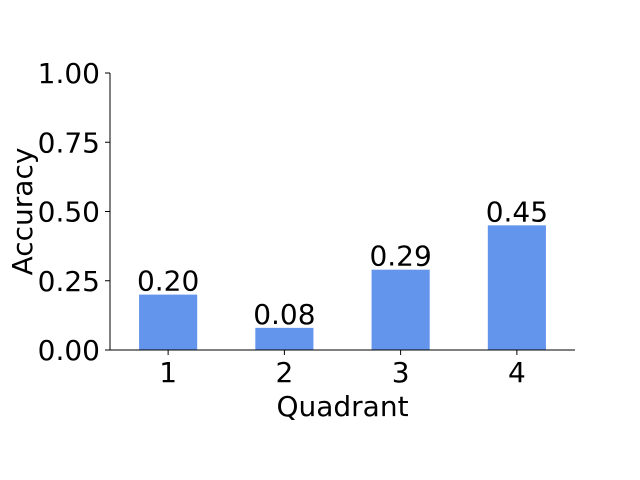 The image size is (640, 480). What do you see at coordinates (69, 142) in the screenshot?
I see `y-tick-label: 0.75` at bounding box center [69, 142].